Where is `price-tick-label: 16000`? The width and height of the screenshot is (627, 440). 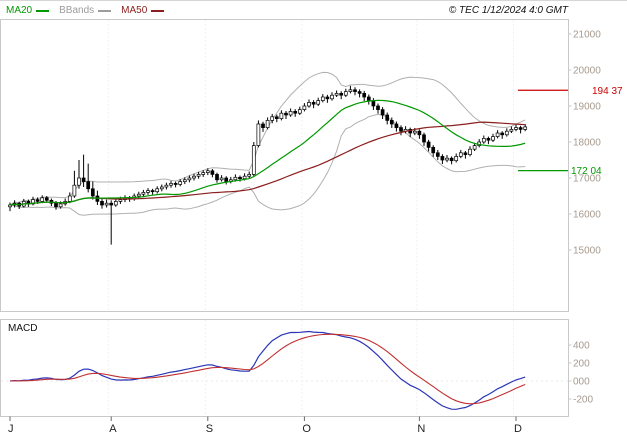 price-tick-label: 16000 is located at coordinates (587, 215).